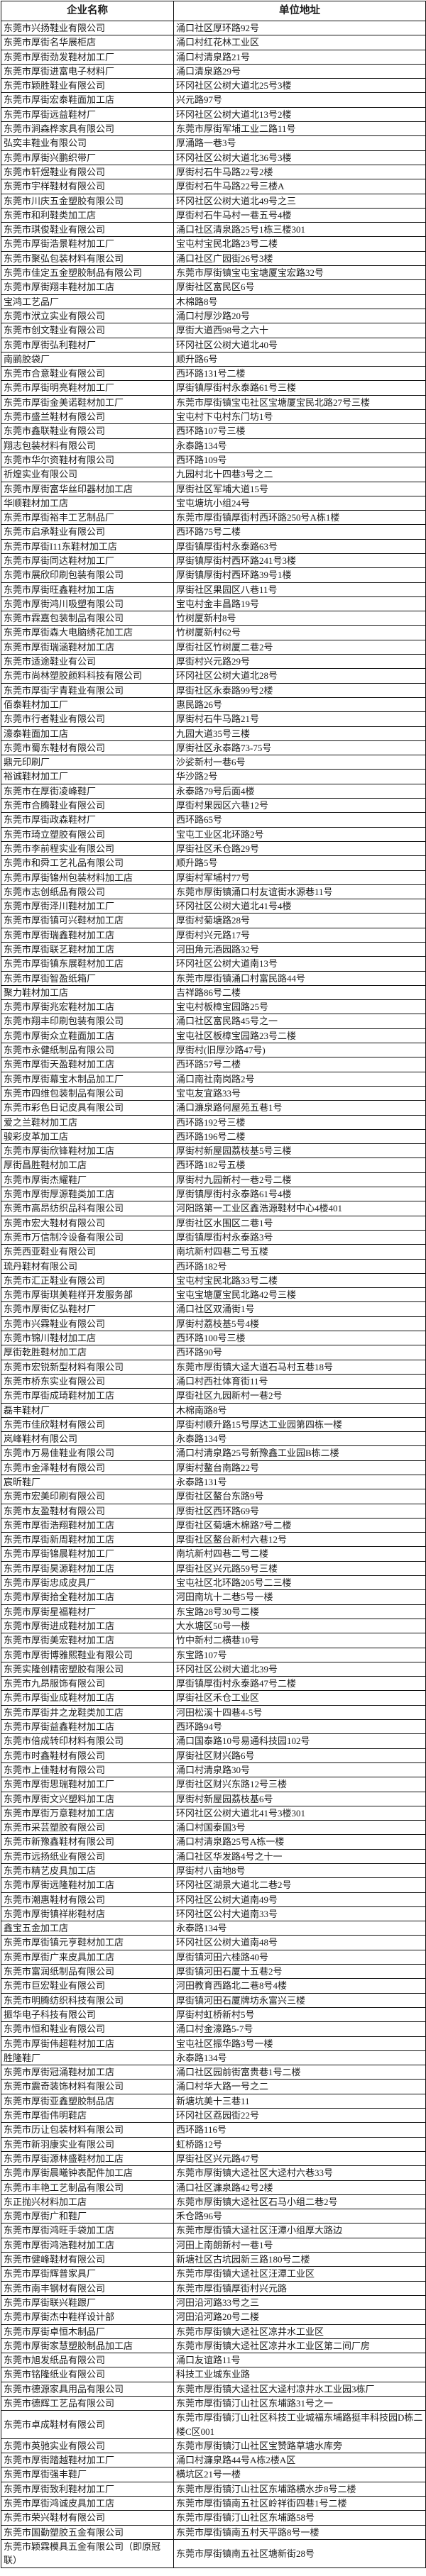  Describe the element at coordinates (213, 676) in the screenshot. I see `table-row: 东莞市尚林塑胶颜料科技有限公司 环冈社区公树大道北28号` at that location.